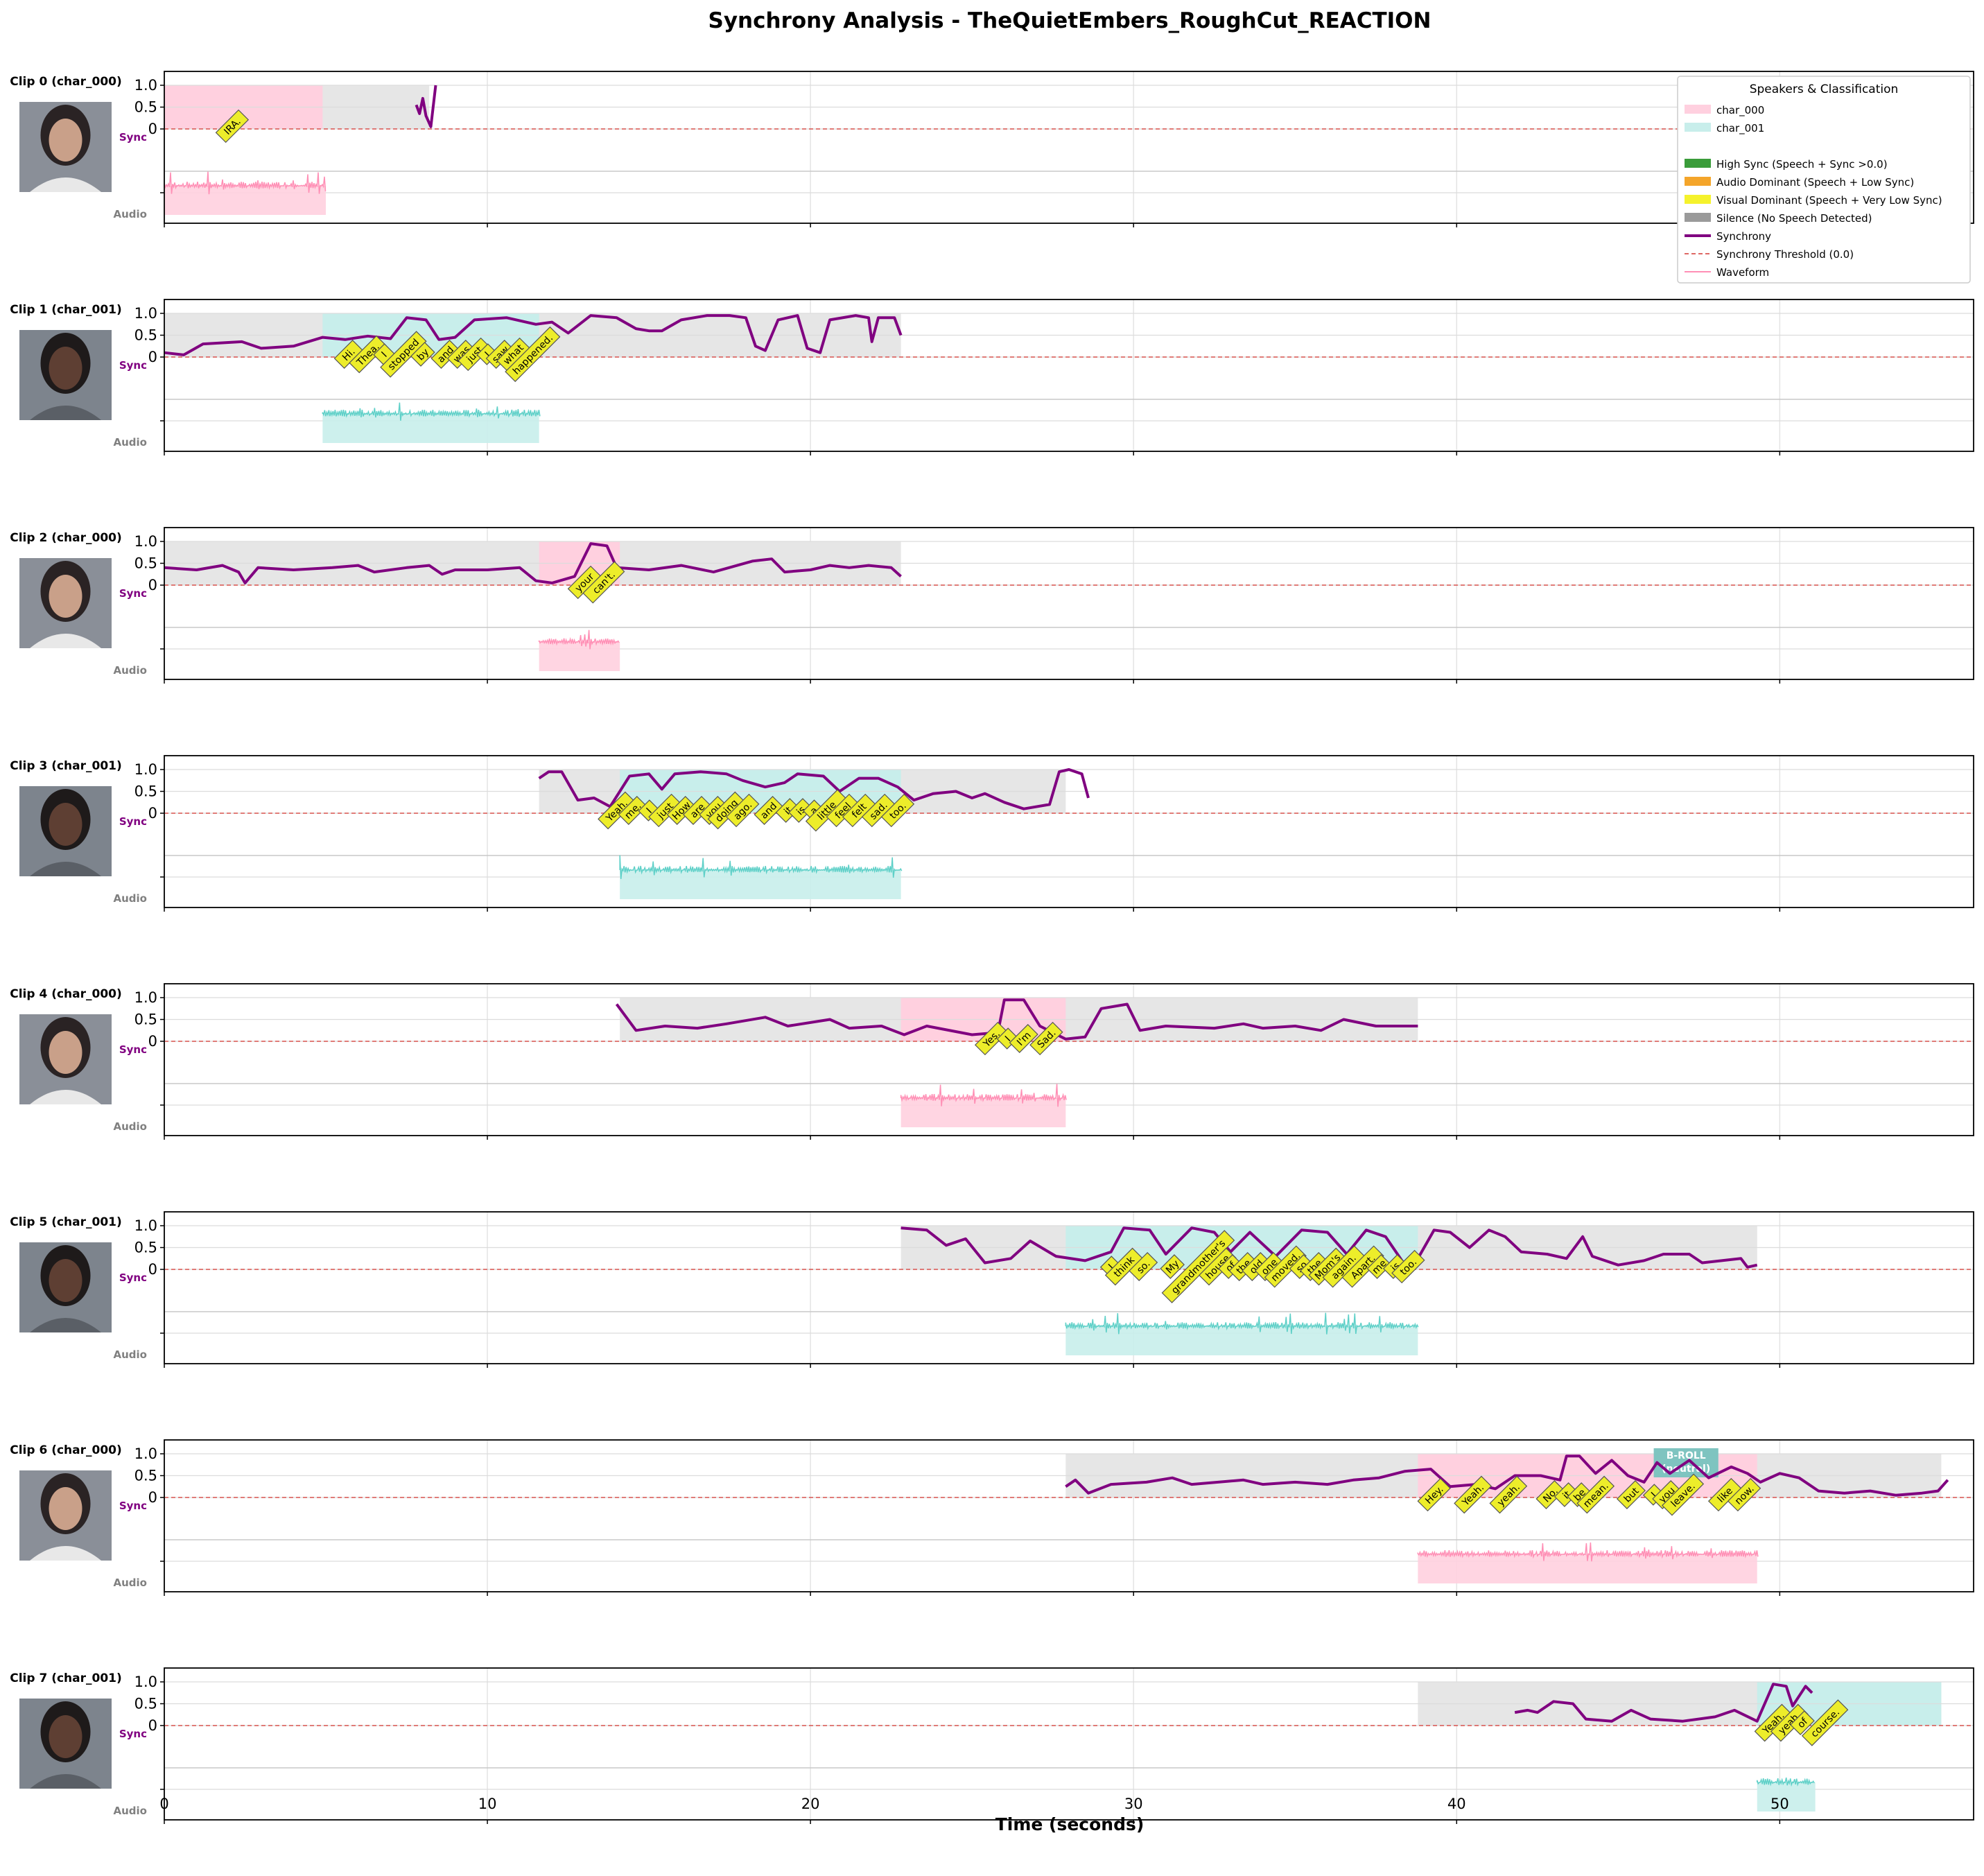 This screenshot has width=1984, height=1876. What do you see at coordinates (1794, 218) in the screenshot?
I see `legend-item-label: Silence (No Speech Detected)` at bounding box center [1794, 218].